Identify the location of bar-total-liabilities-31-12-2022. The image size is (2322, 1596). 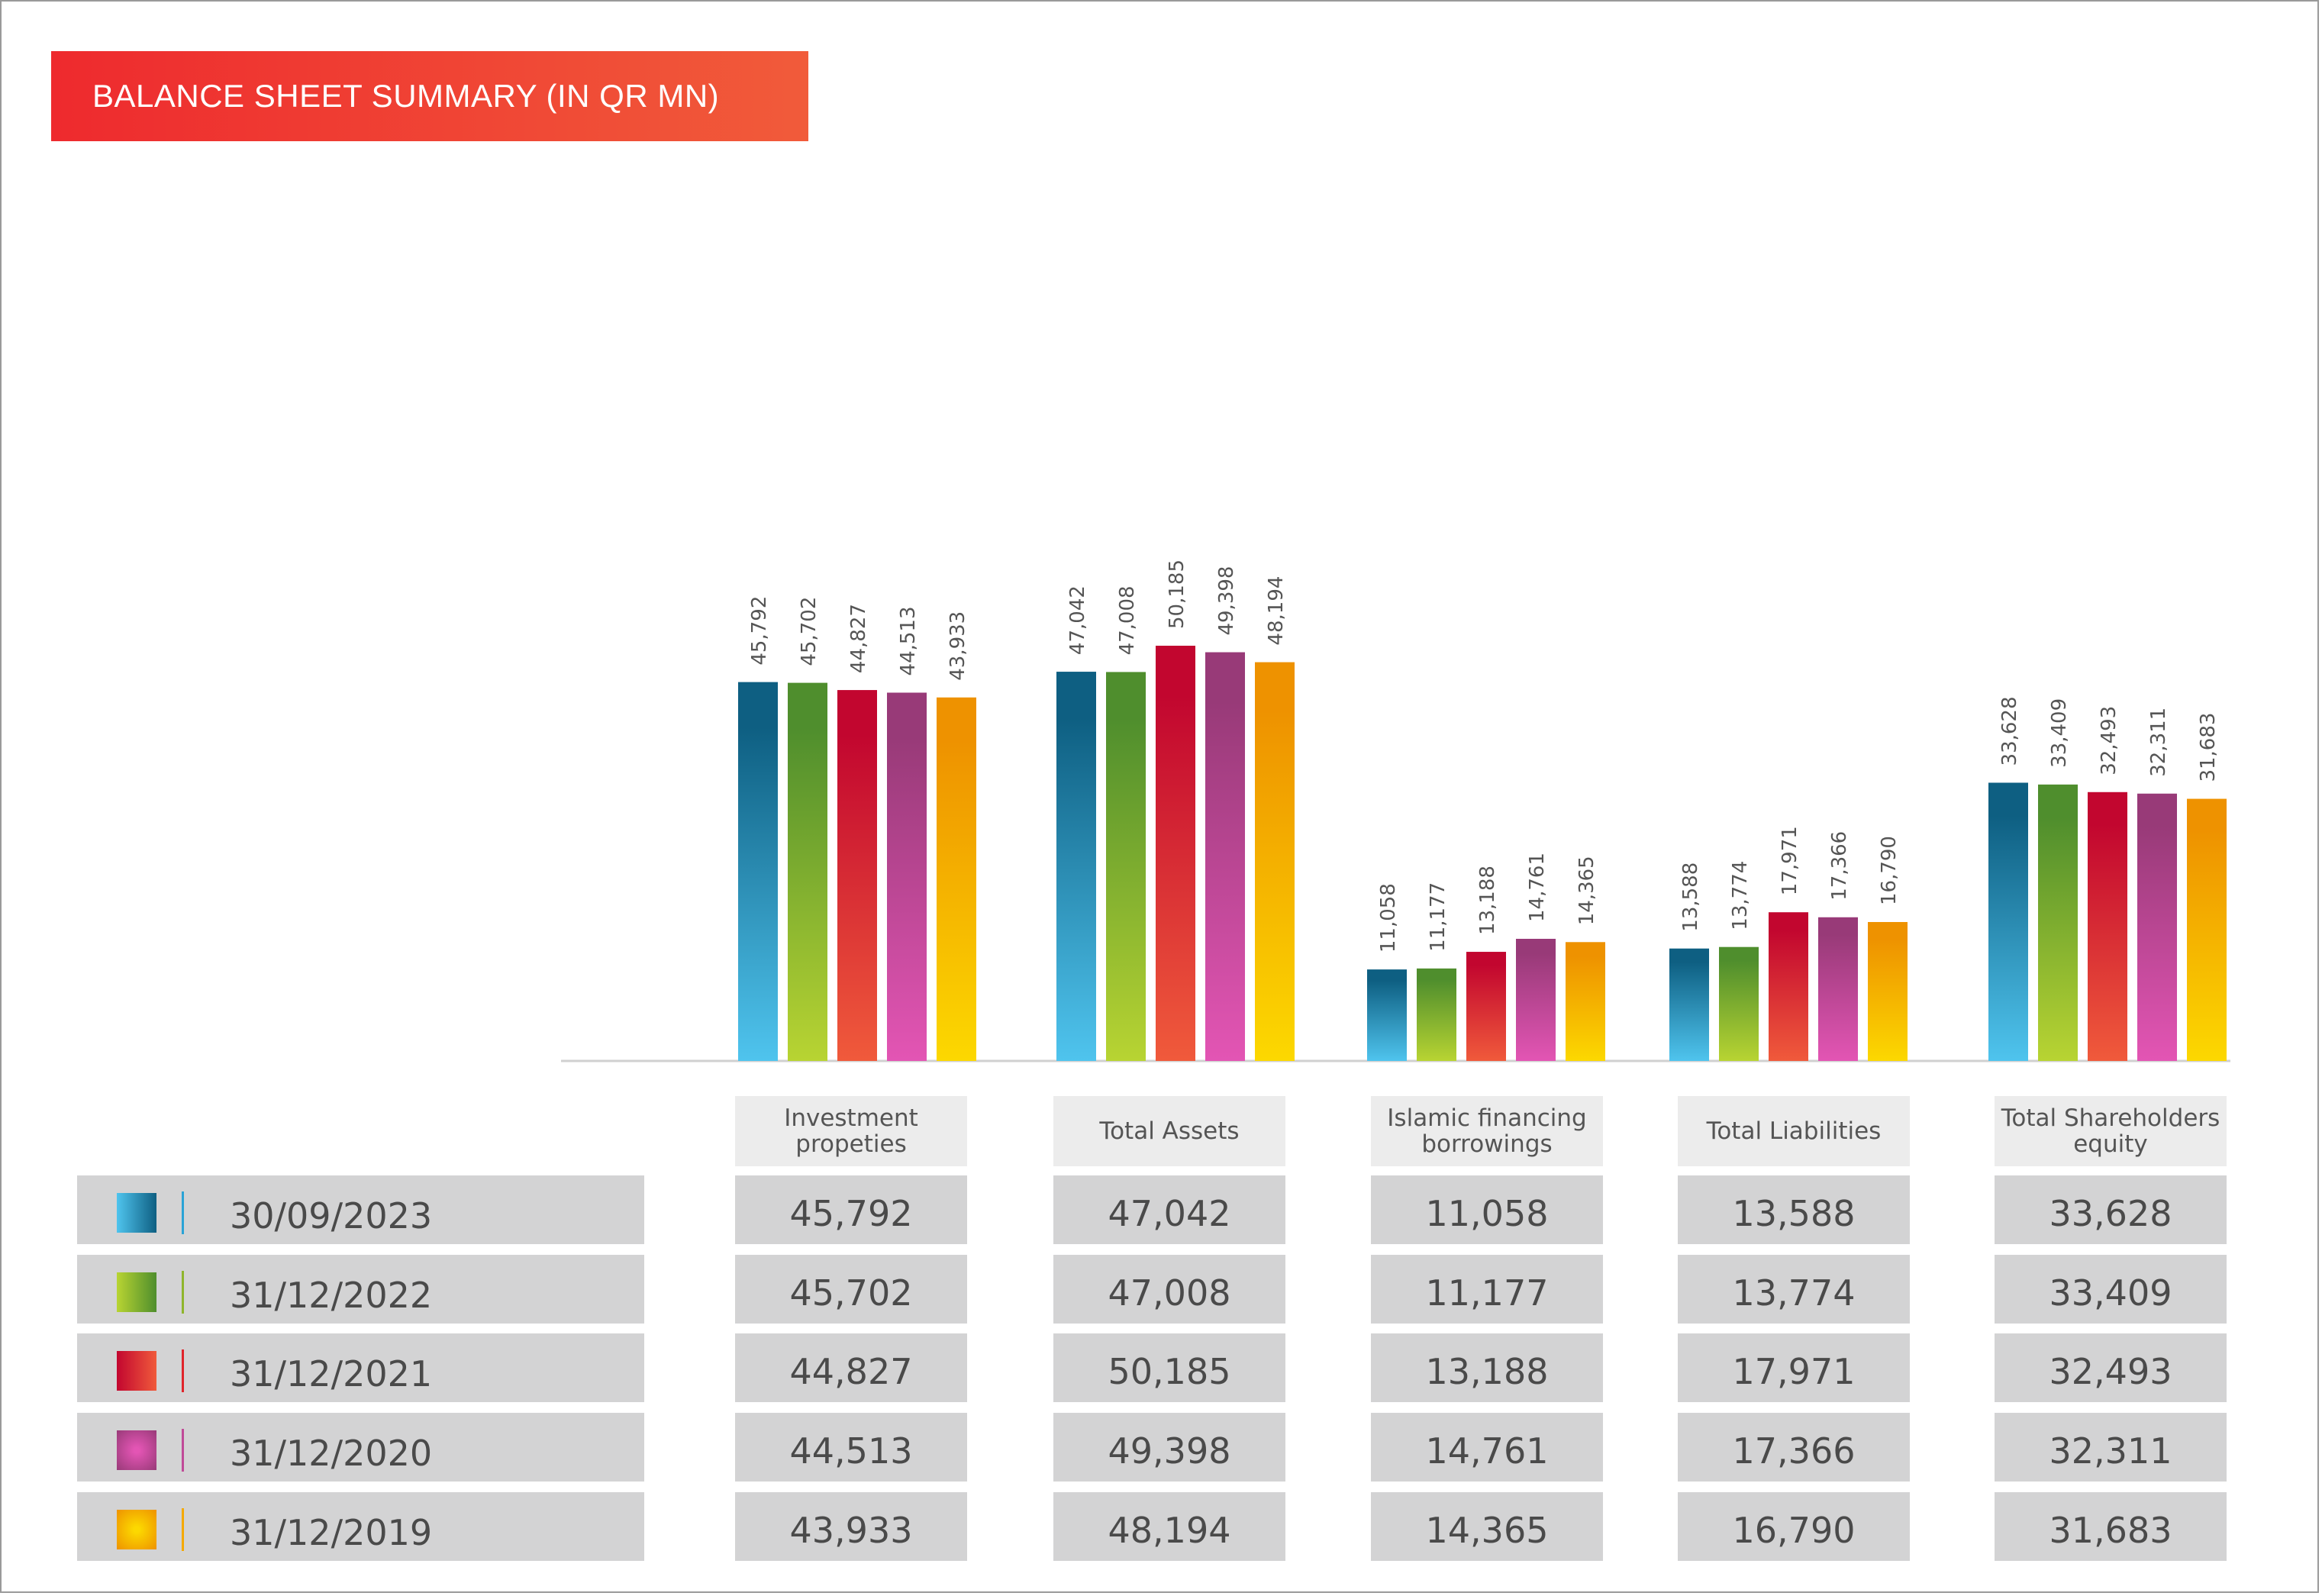
(1739, 1003).